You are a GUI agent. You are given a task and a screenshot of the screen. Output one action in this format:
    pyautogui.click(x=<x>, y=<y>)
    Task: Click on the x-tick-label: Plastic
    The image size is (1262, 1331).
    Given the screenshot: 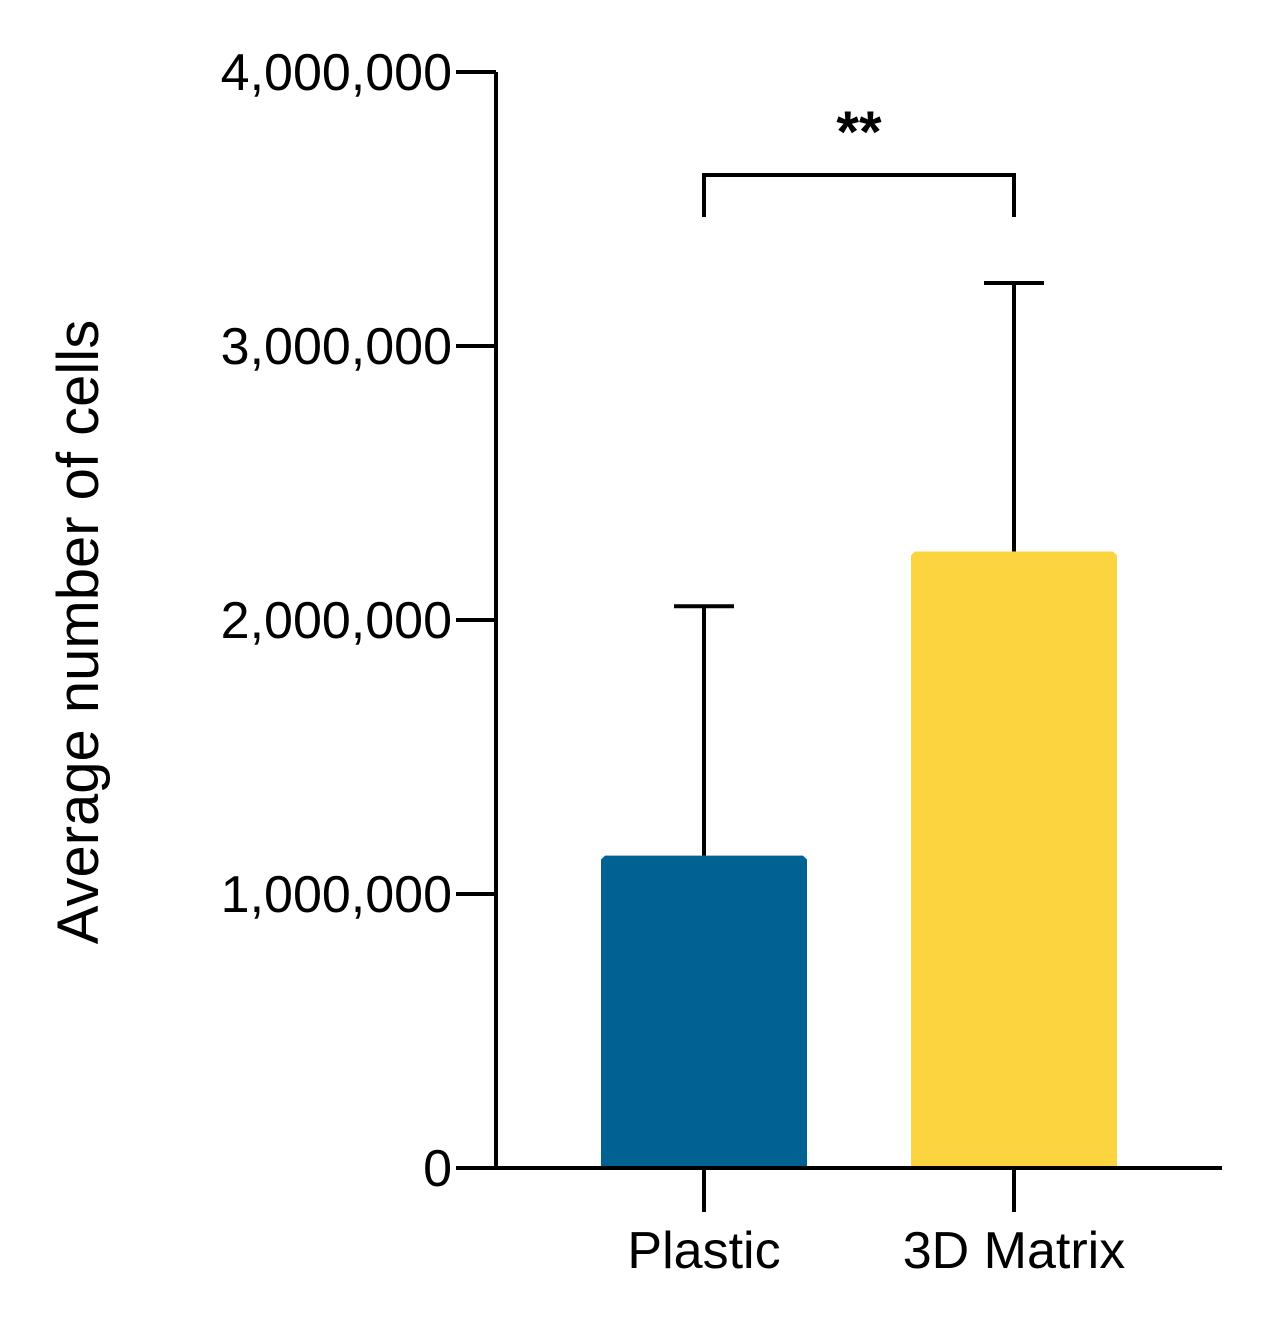 What is the action you would take?
    pyautogui.click(x=703, y=1251)
    